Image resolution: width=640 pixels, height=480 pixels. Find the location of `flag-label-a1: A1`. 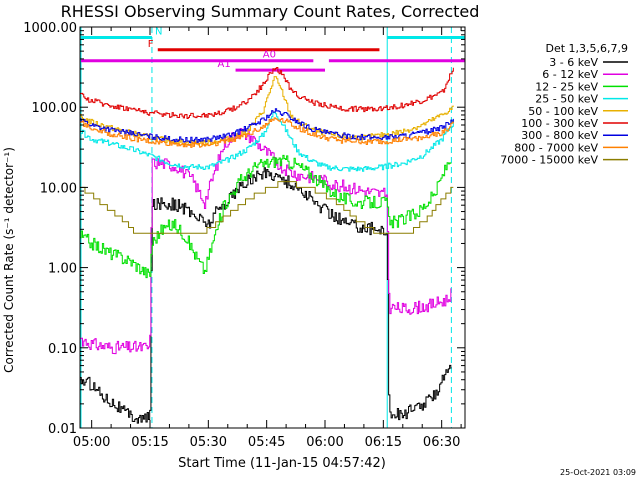

flag-label-a1: A1 is located at coordinates (224, 64).